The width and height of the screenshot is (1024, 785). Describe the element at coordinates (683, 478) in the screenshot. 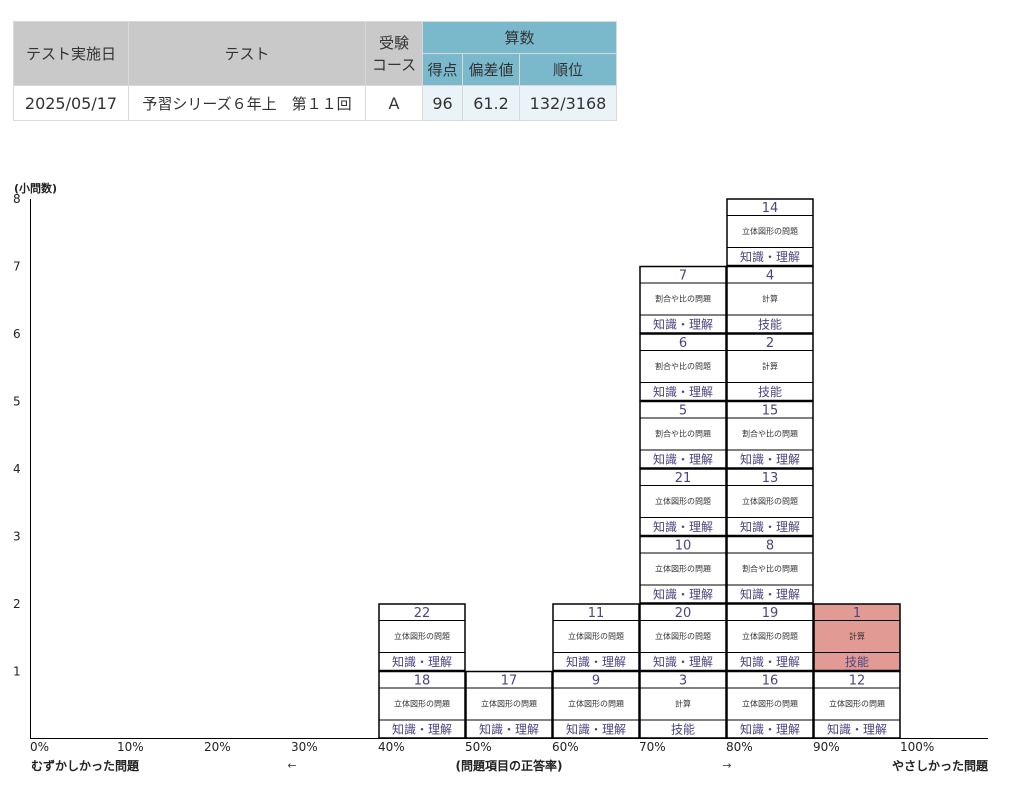

I see `question-number: 21` at that location.